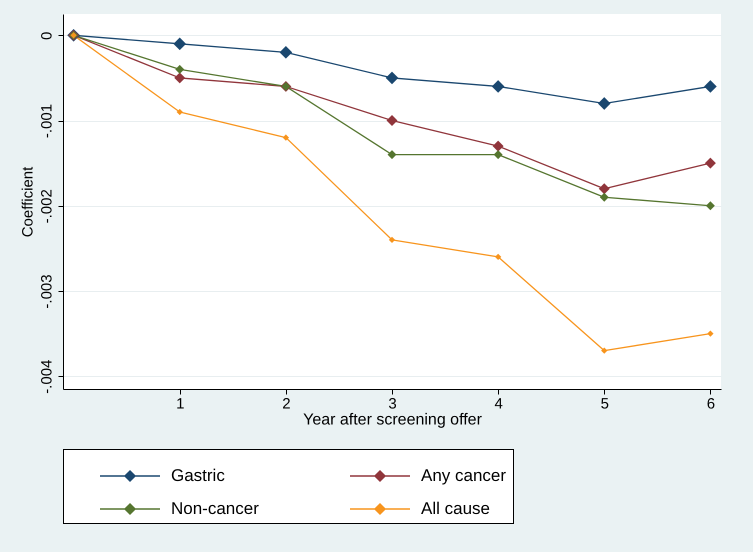 This screenshot has width=753, height=552. What do you see at coordinates (215, 508) in the screenshot?
I see `legend-label: Non-cancer` at bounding box center [215, 508].